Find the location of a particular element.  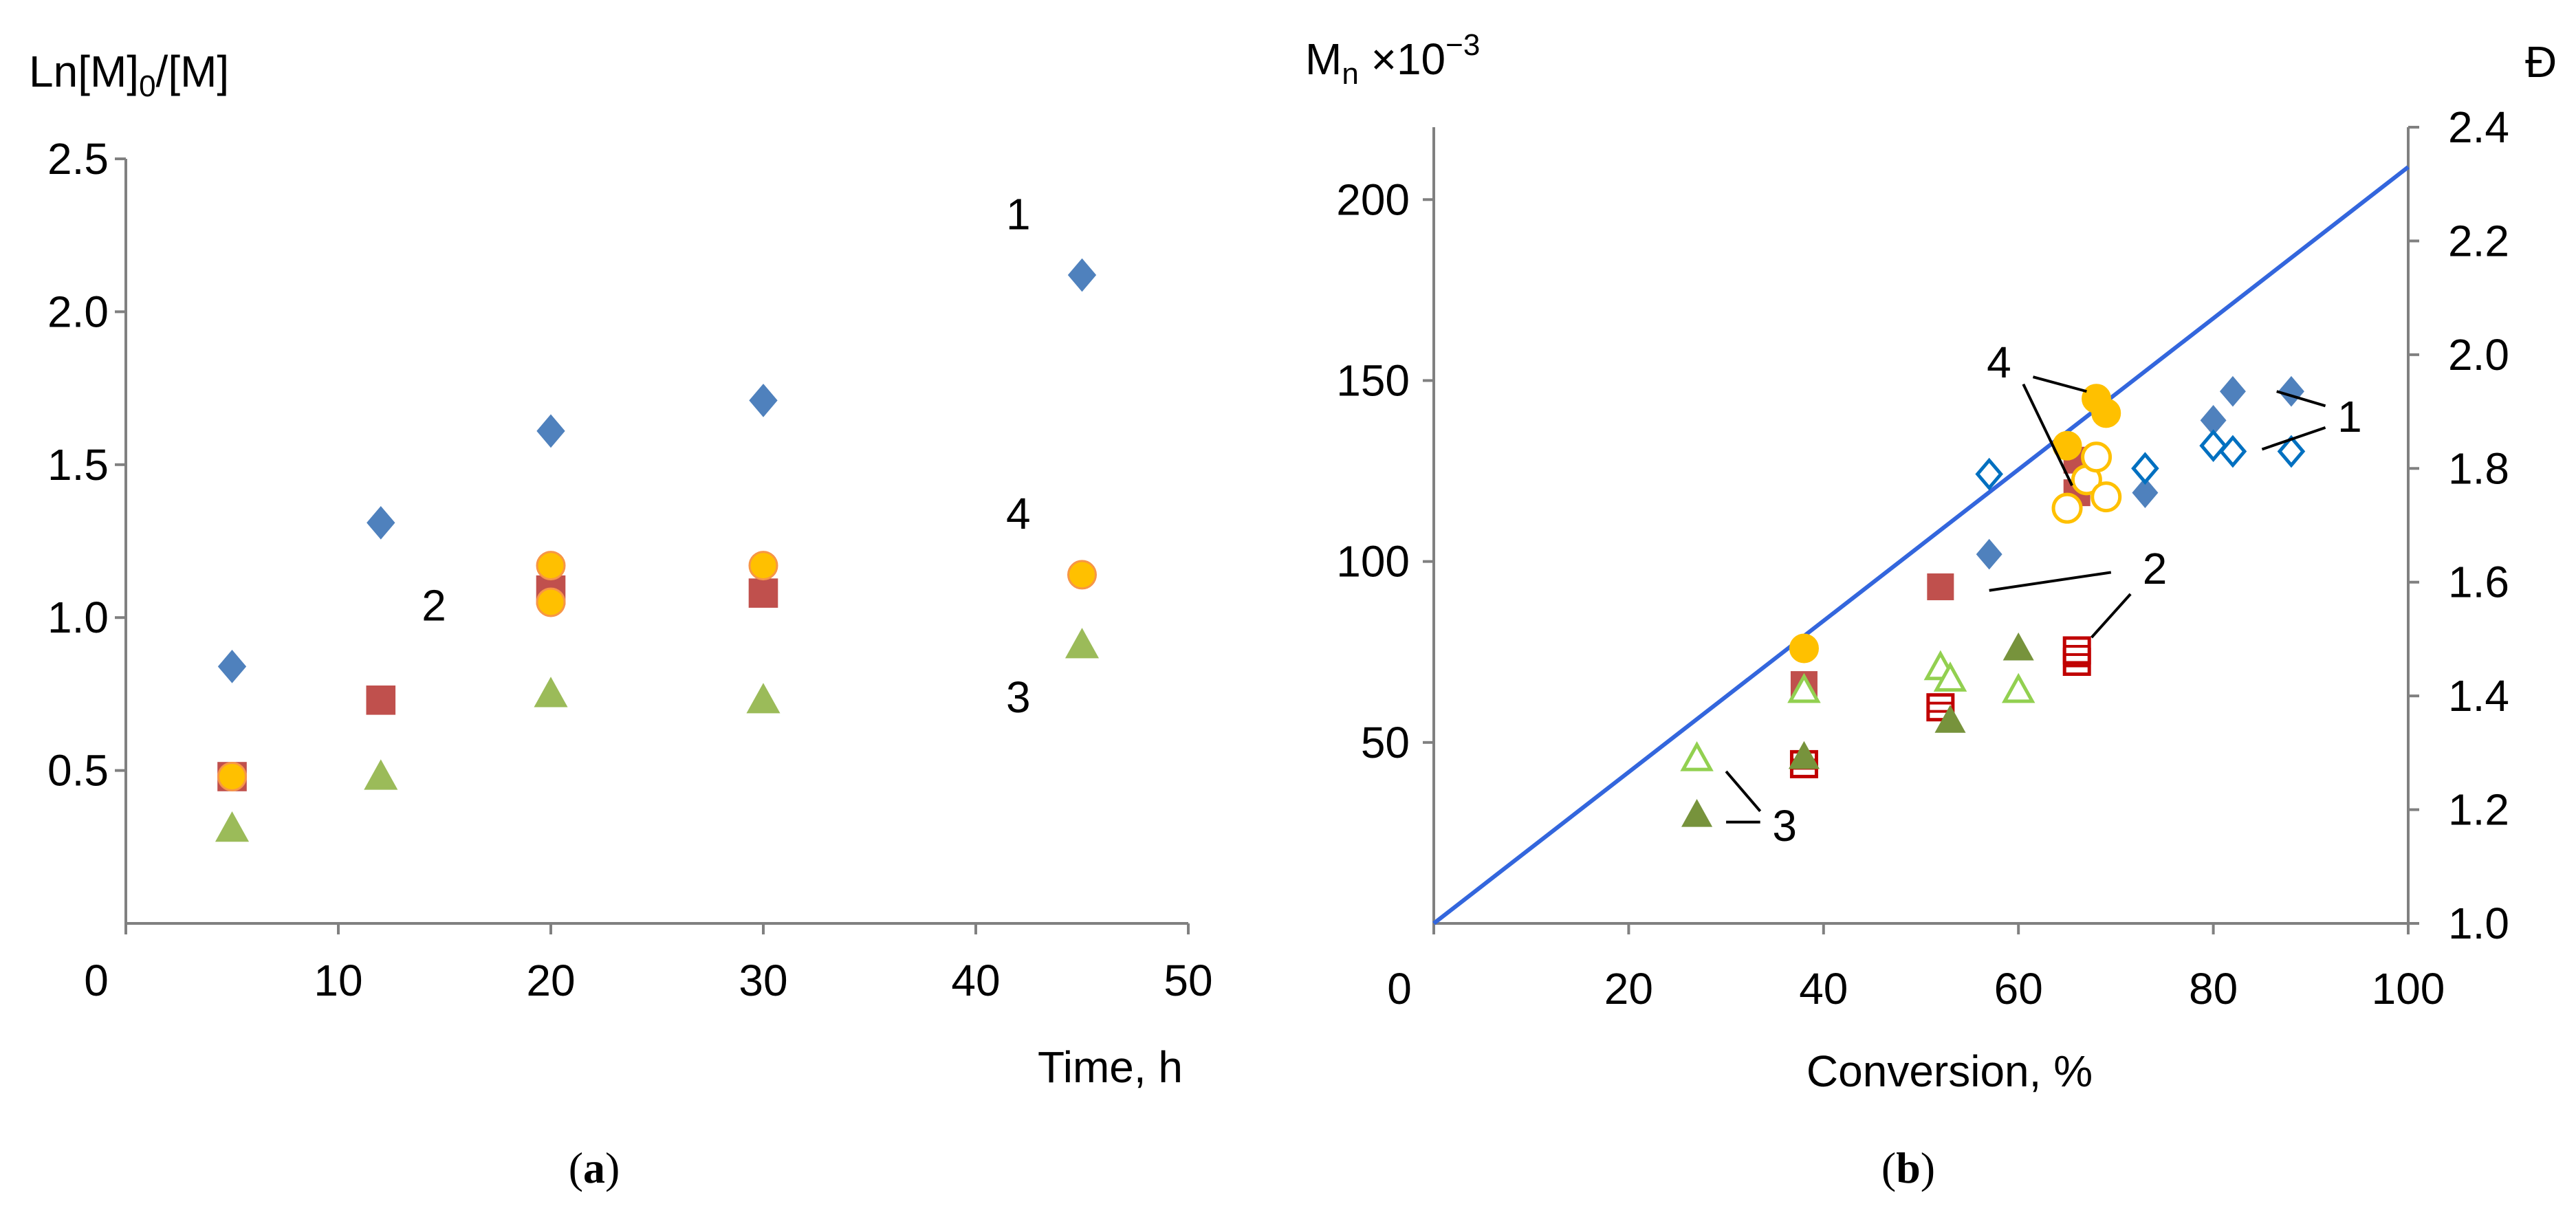

y-tick-label: 0.5 is located at coordinates (78, 771).